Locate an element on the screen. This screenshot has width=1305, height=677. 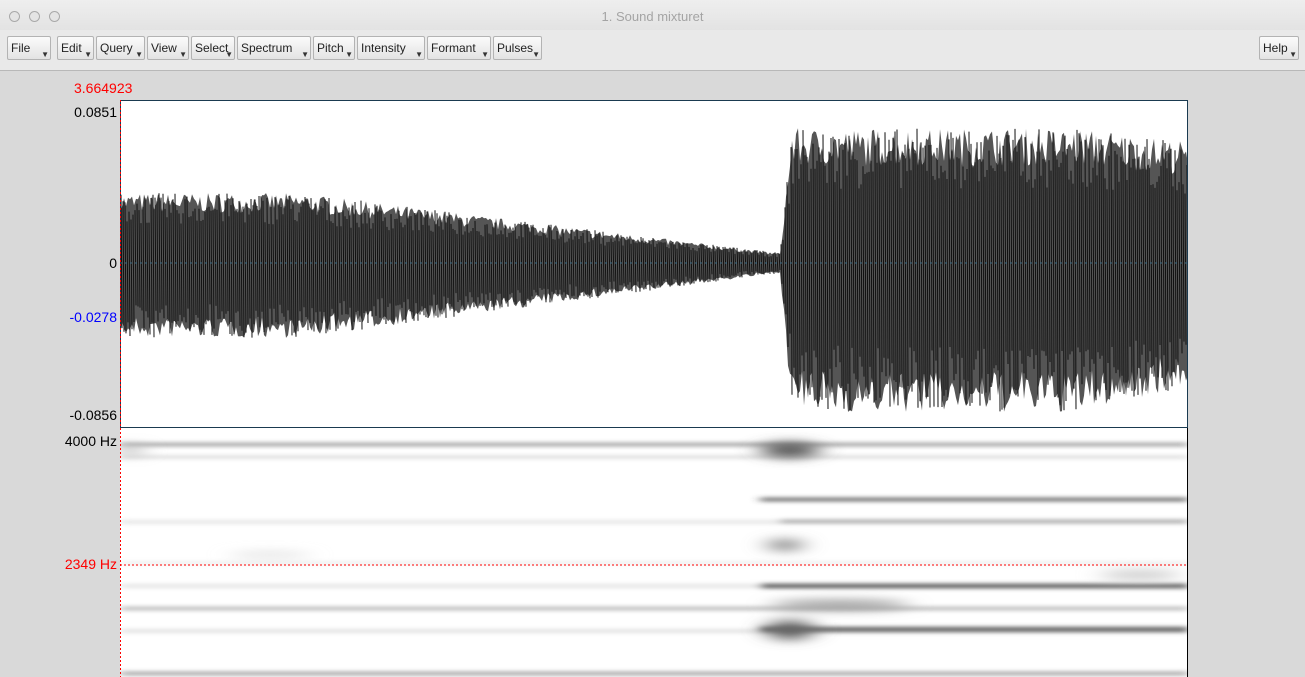
menu-query: Query ▼ is located at coordinates (120, 48).